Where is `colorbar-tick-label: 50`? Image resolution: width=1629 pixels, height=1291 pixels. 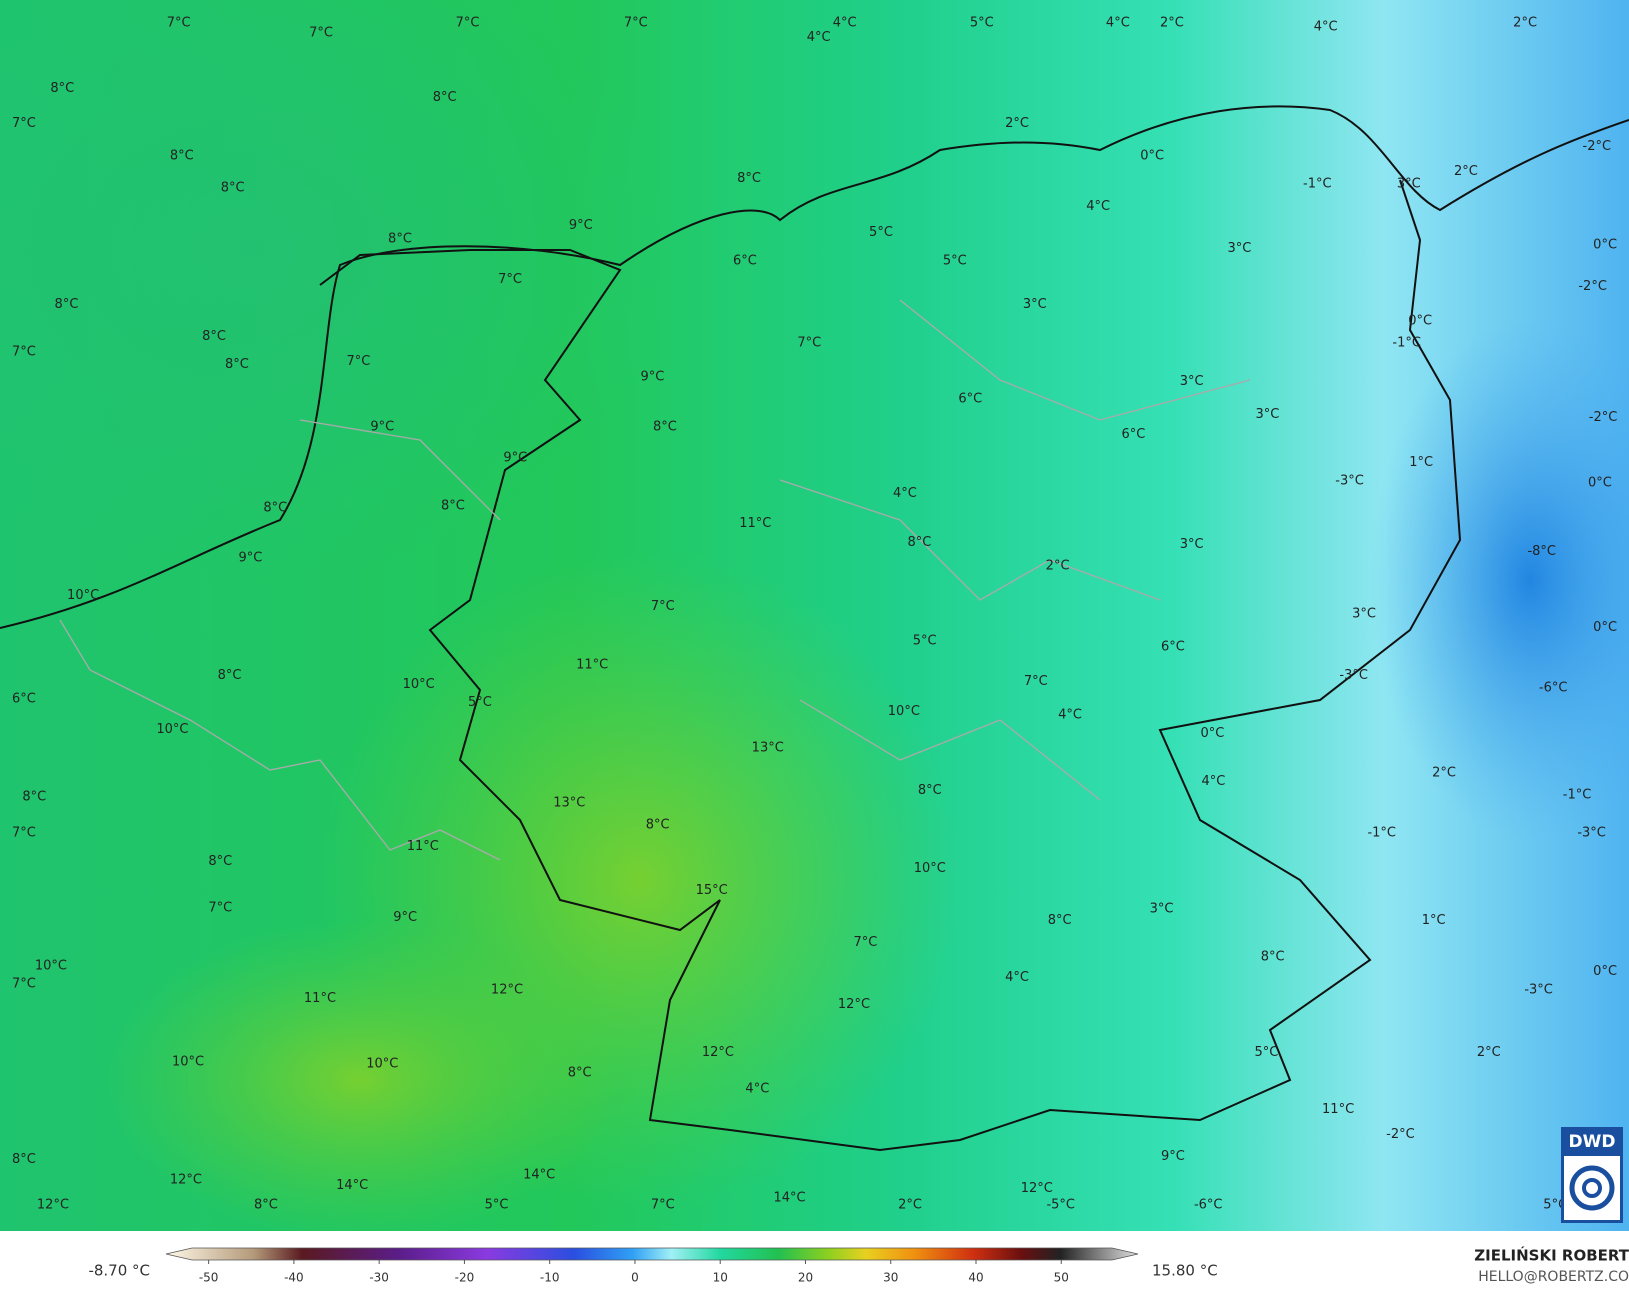
colorbar-tick-label: 50 is located at coordinates (1061, 1278).